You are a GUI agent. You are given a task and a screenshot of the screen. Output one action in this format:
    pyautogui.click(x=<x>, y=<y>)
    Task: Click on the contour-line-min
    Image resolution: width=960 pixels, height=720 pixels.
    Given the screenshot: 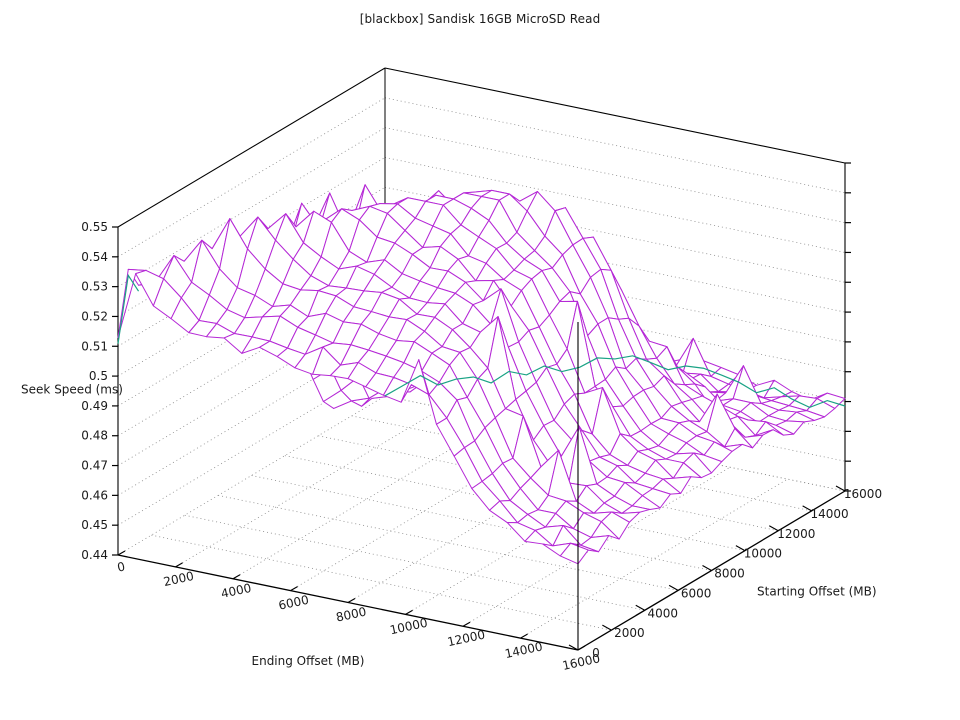 What is the action you would take?
    pyautogui.click(x=615, y=382)
    